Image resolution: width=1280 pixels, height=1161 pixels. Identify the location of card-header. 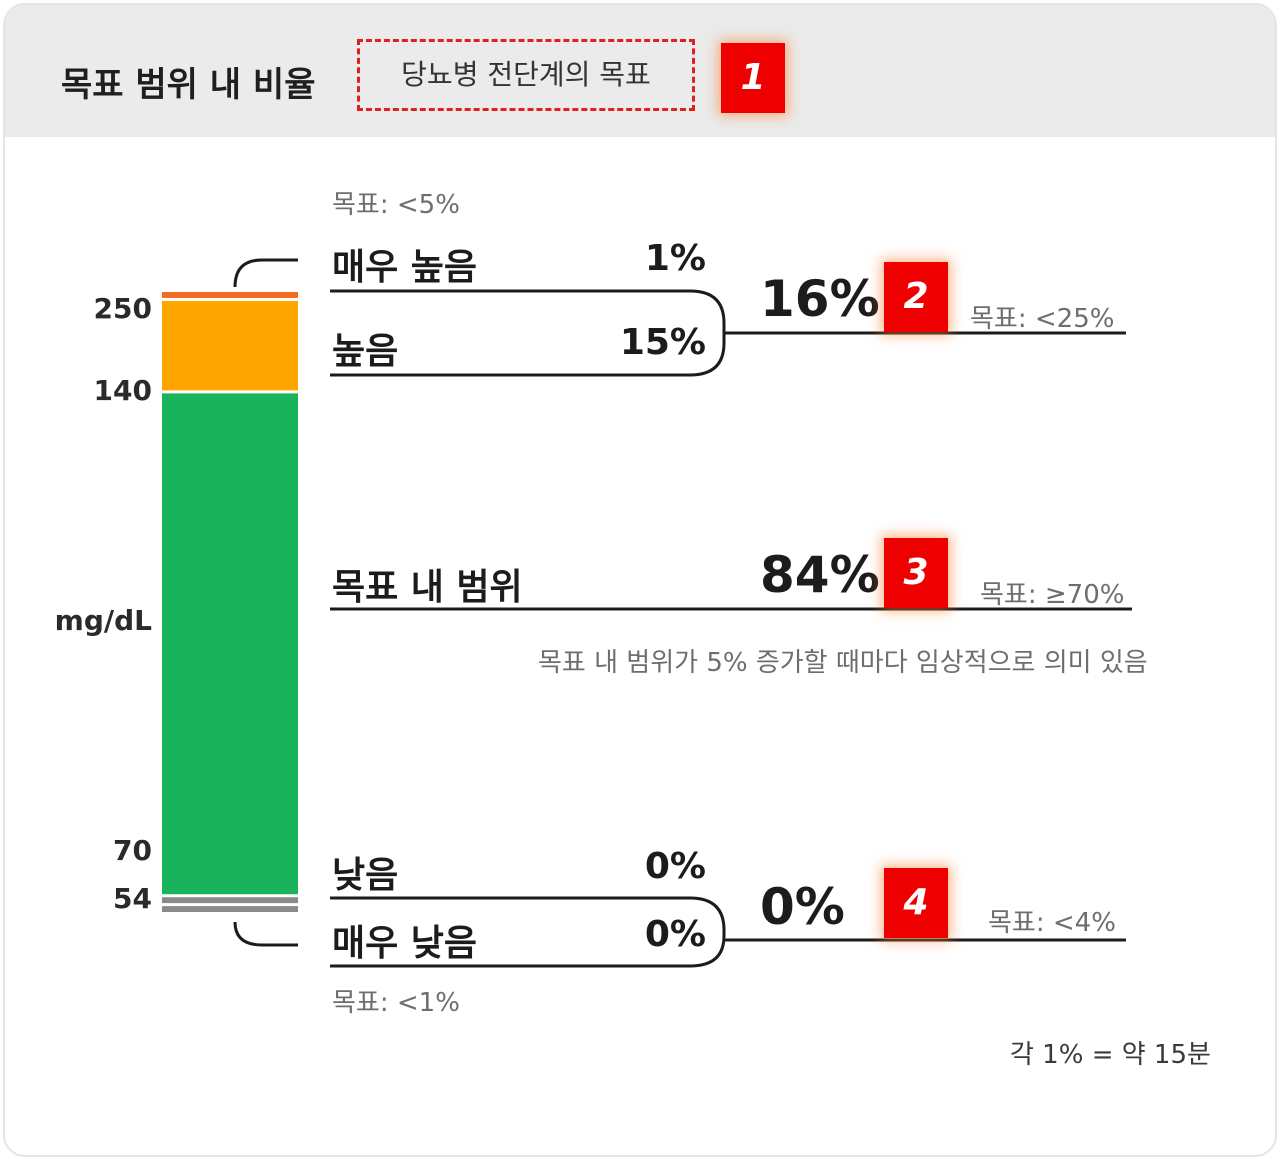
(640, 71).